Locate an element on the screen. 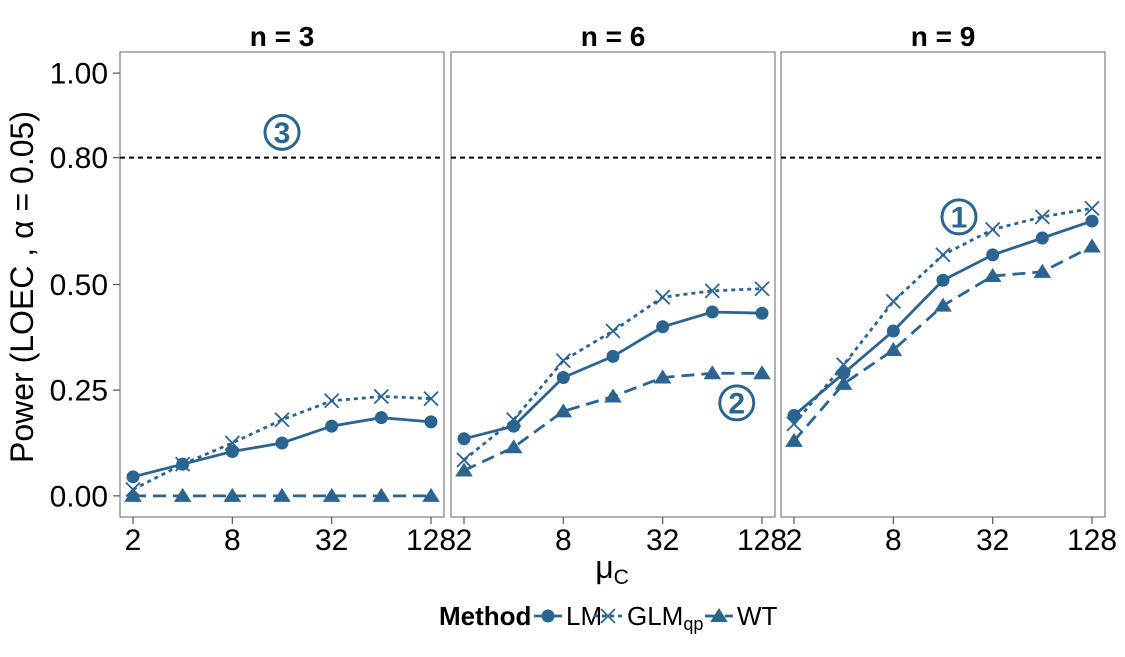 The width and height of the screenshot is (1125, 657). legend-item-WT: WT is located at coordinates (741, 616).